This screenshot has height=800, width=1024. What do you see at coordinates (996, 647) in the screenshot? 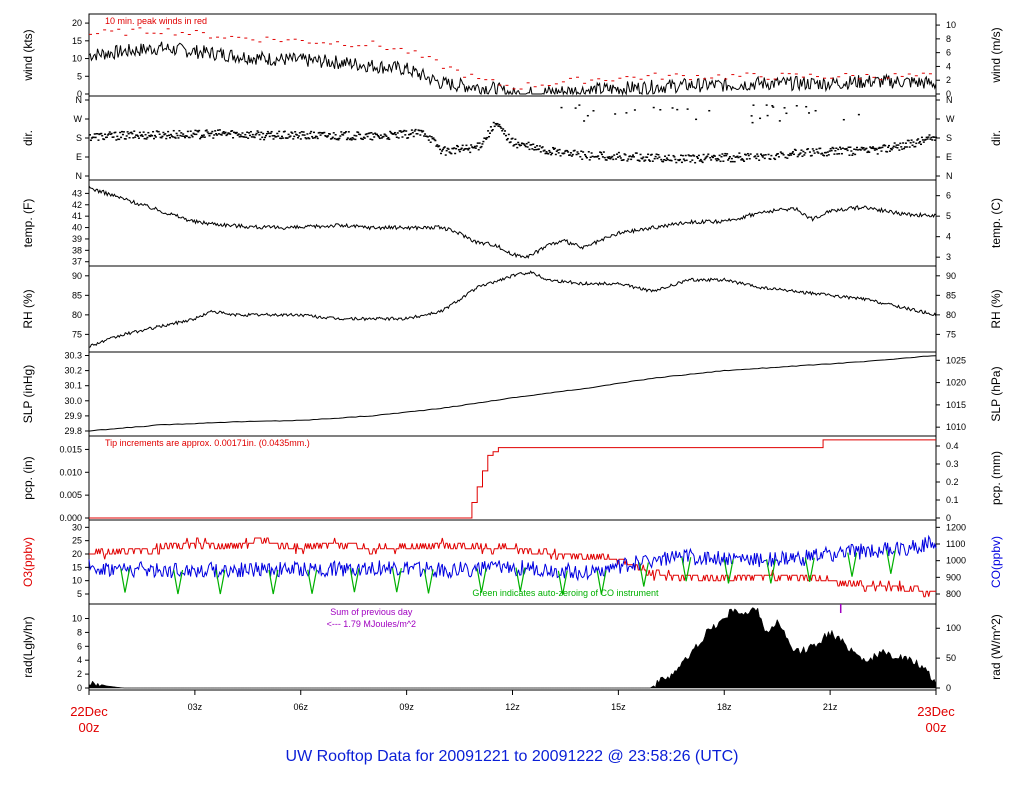
I see `ylabel-right-rad: rad (W/m^2)` at bounding box center [996, 647].